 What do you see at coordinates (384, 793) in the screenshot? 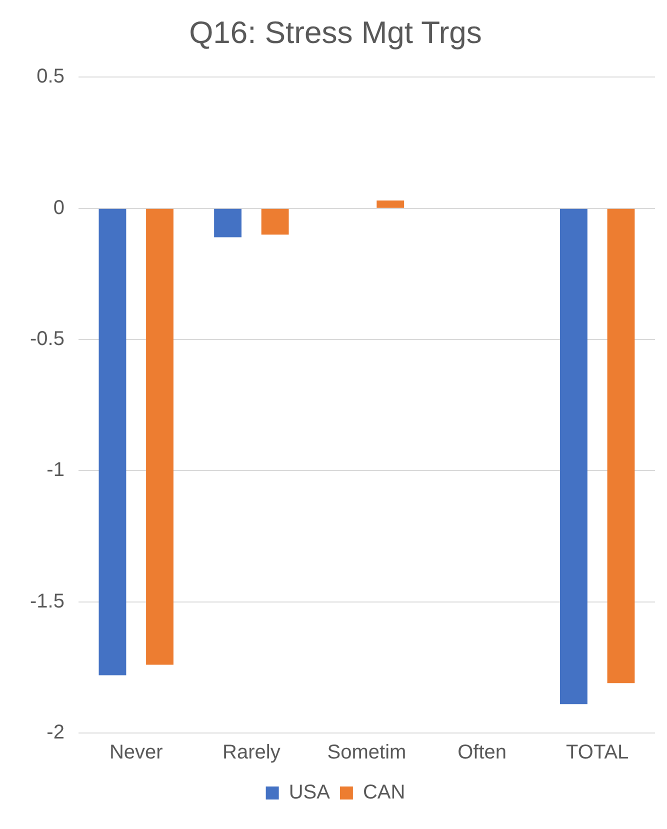
I see `legend-label: CAN` at bounding box center [384, 793].